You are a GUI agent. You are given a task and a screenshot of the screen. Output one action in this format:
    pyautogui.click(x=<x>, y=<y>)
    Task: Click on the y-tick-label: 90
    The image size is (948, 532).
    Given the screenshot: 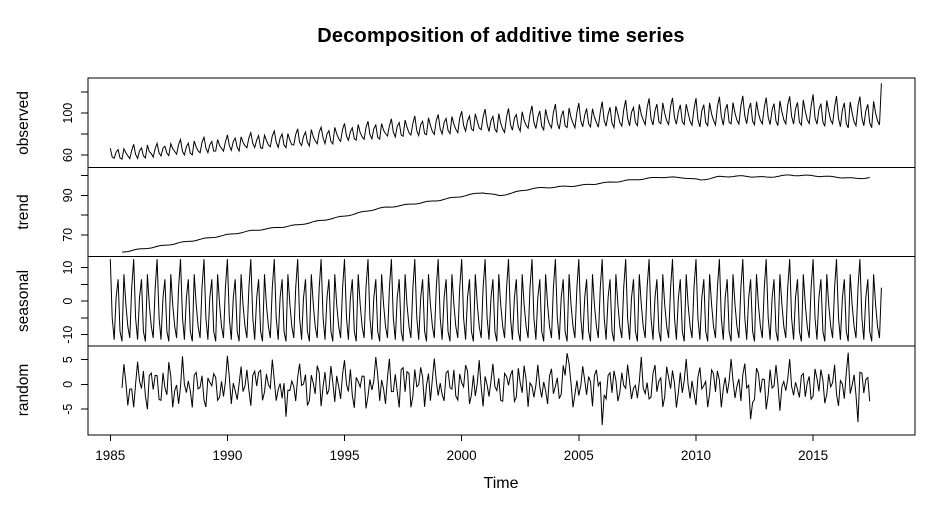 What is the action you would take?
    pyautogui.click(x=68, y=195)
    